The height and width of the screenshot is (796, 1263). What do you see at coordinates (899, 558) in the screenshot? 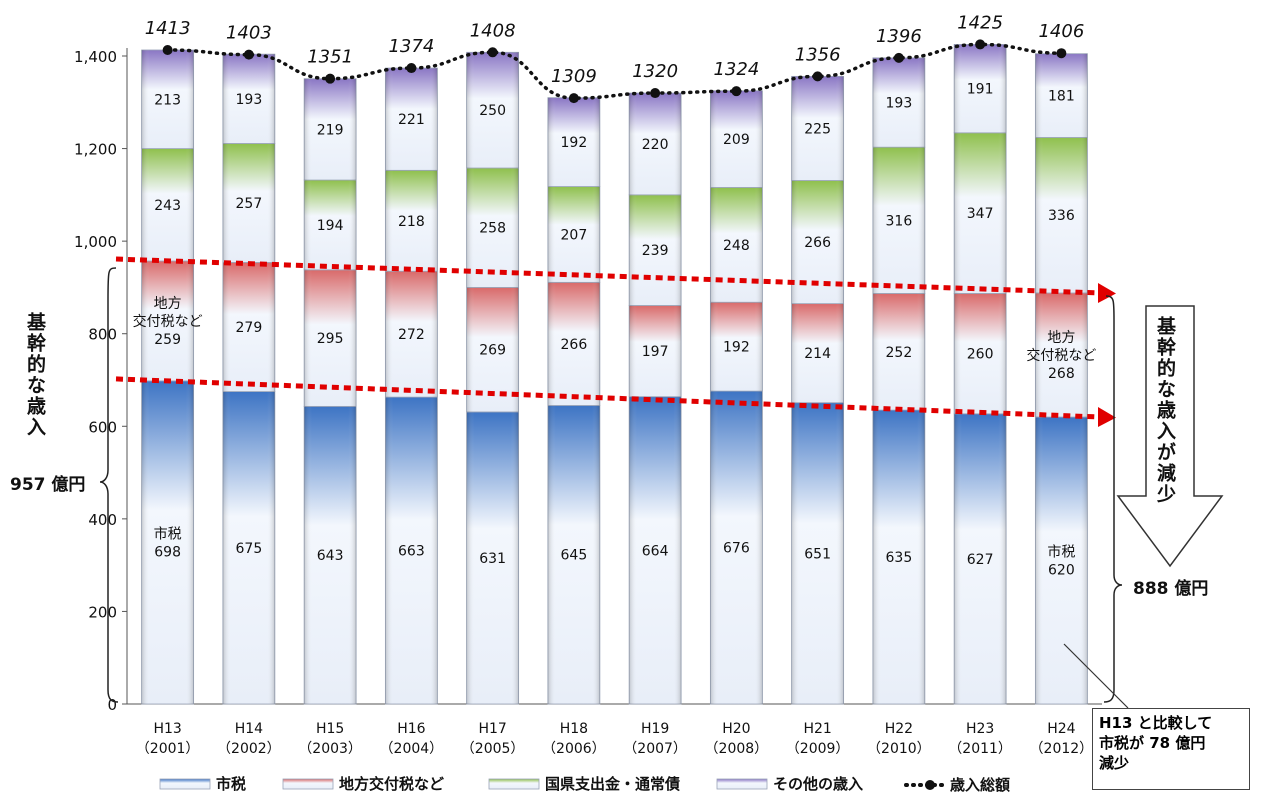
I see `bar-value-0: 635` at bounding box center [899, 558].